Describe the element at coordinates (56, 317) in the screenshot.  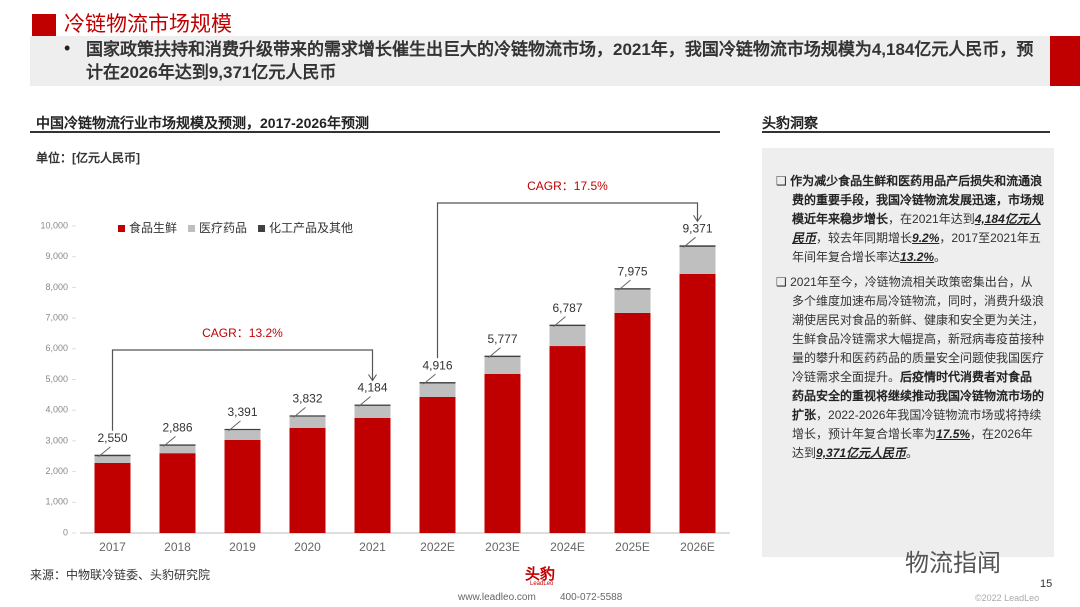
I see `y-tick-label: 7,000` at that location.